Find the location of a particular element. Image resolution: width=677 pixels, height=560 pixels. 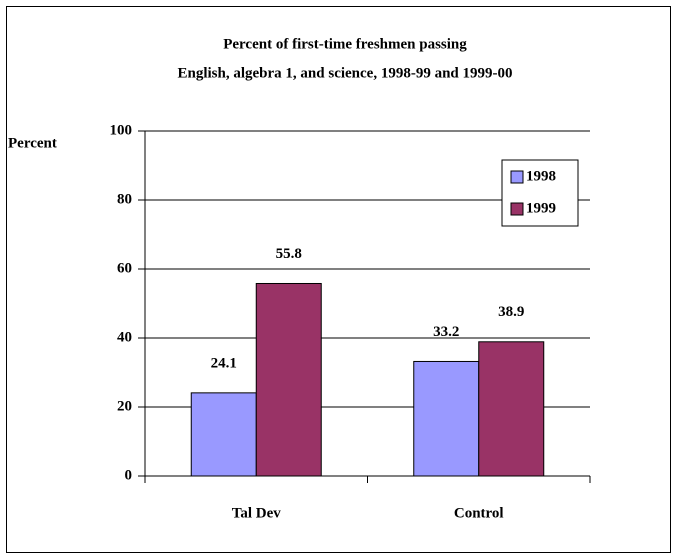

y-tick-label: 40 is located at coordinates (124, 337).